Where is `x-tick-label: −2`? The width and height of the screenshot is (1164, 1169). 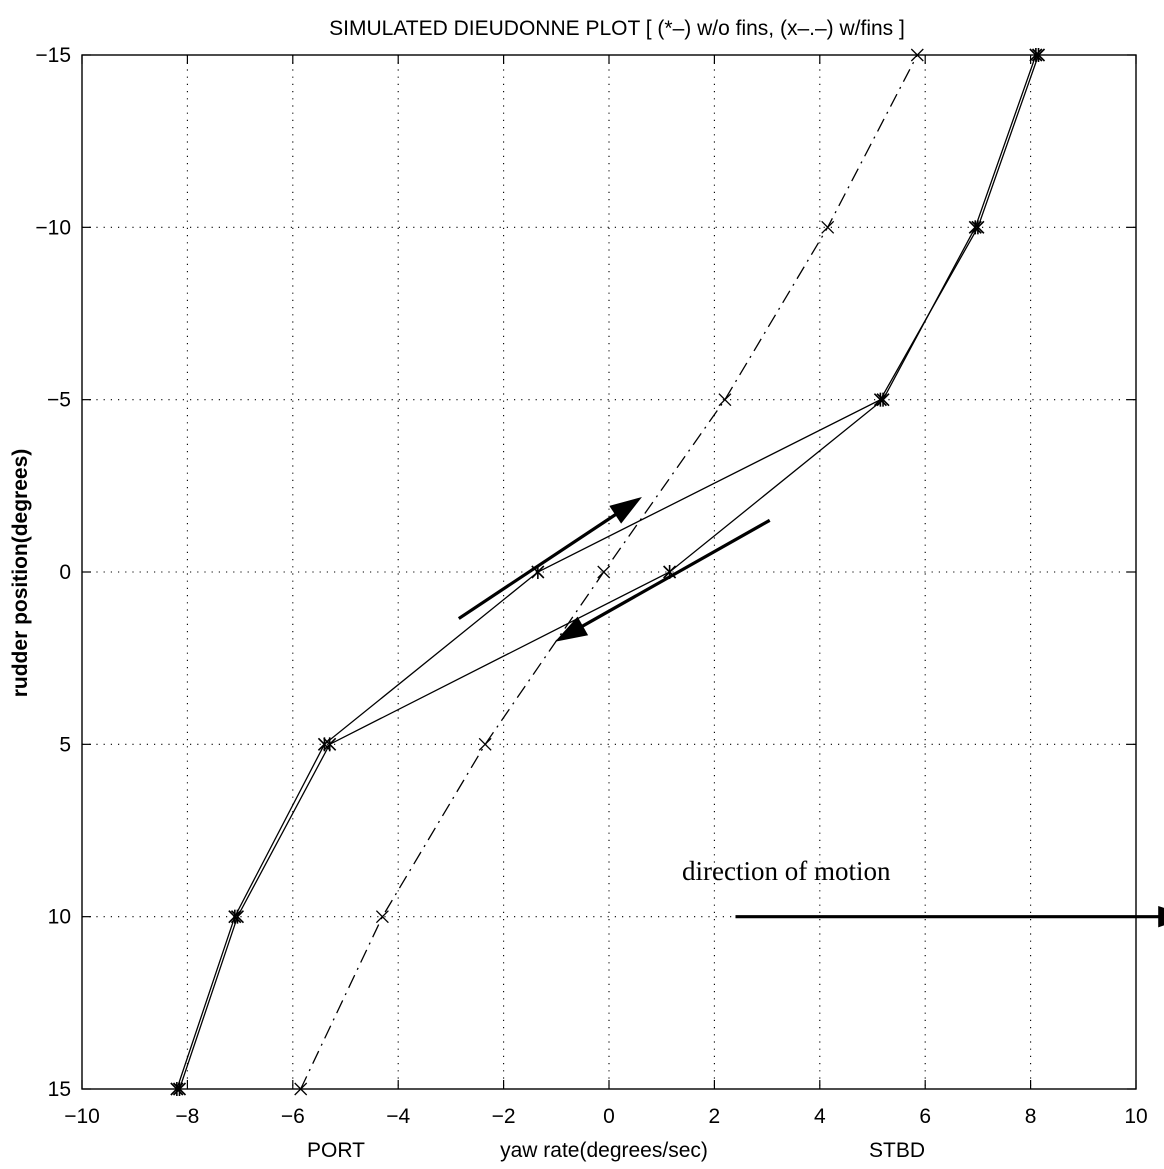
x-tick-label: −2 is located at coordinates (504, 1116).